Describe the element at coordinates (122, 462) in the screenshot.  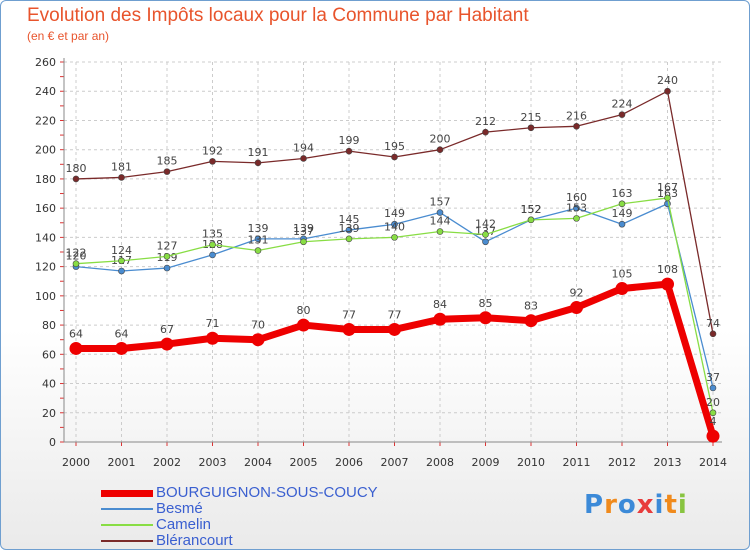
I see `x-tick-label: 2001` at that location.